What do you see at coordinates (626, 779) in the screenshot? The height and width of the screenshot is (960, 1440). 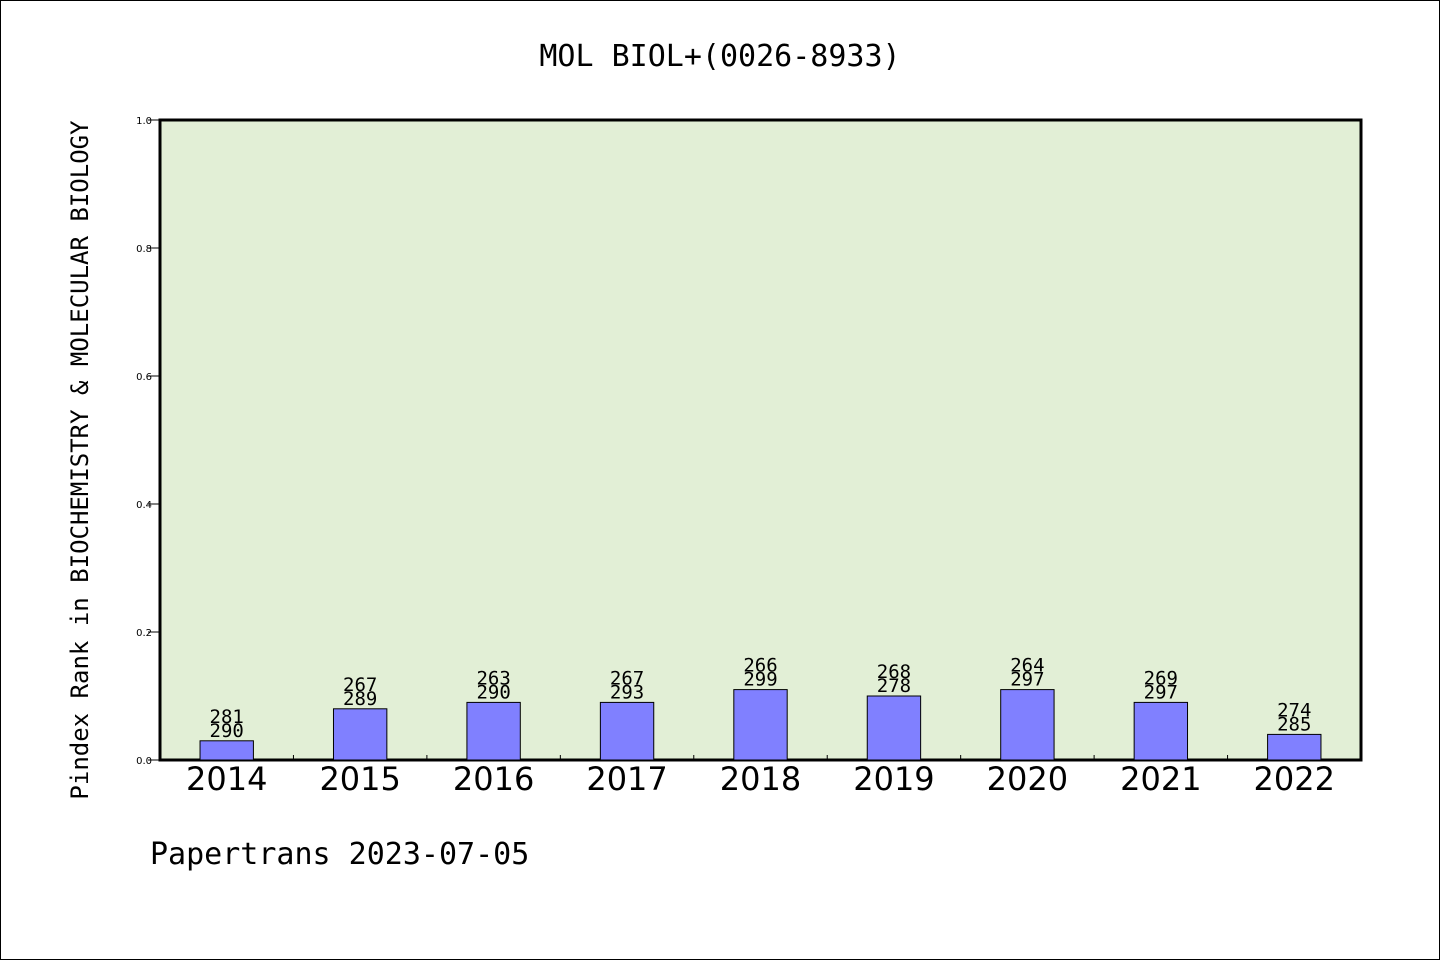 I see `x-tick-label: 2017` at bounding box center [626, 779].